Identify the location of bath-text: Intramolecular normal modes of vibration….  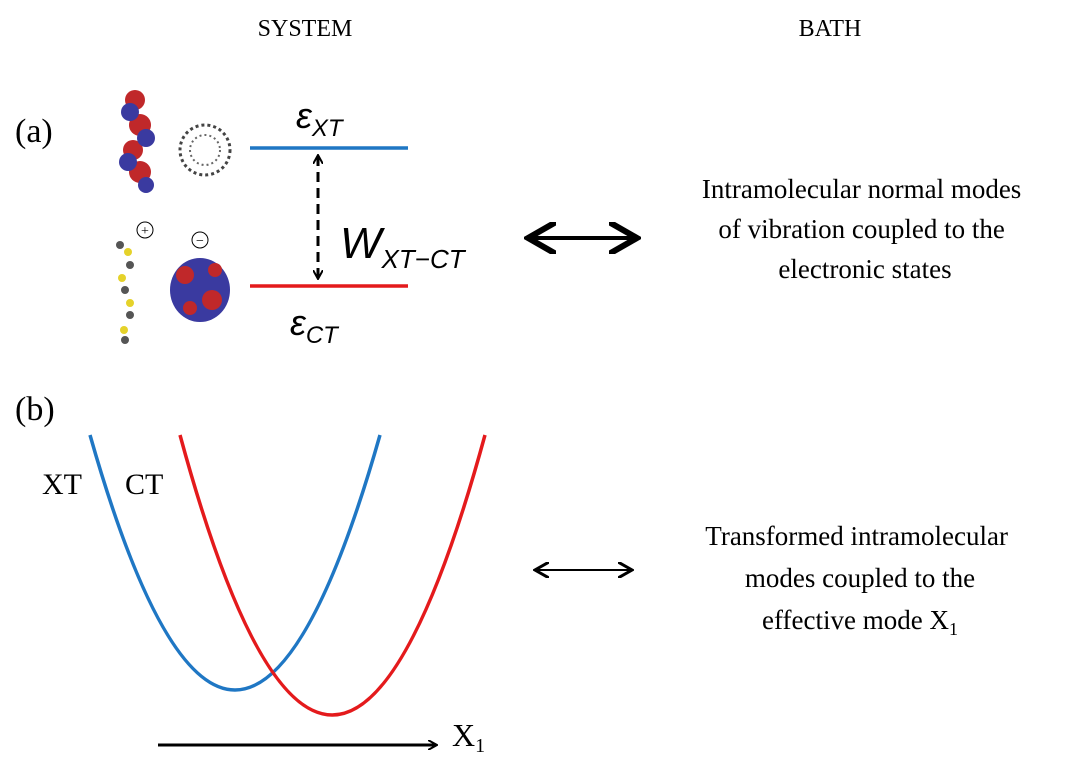
(865, 229).